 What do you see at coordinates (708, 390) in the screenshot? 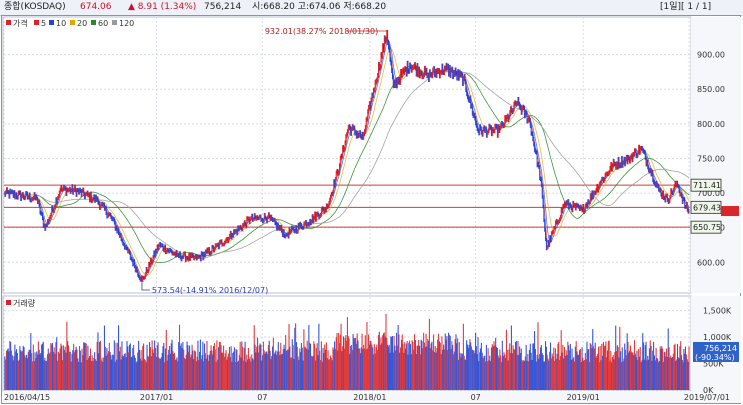
I see `volume-tick-label: 0K` at bounding box center [708, 390].